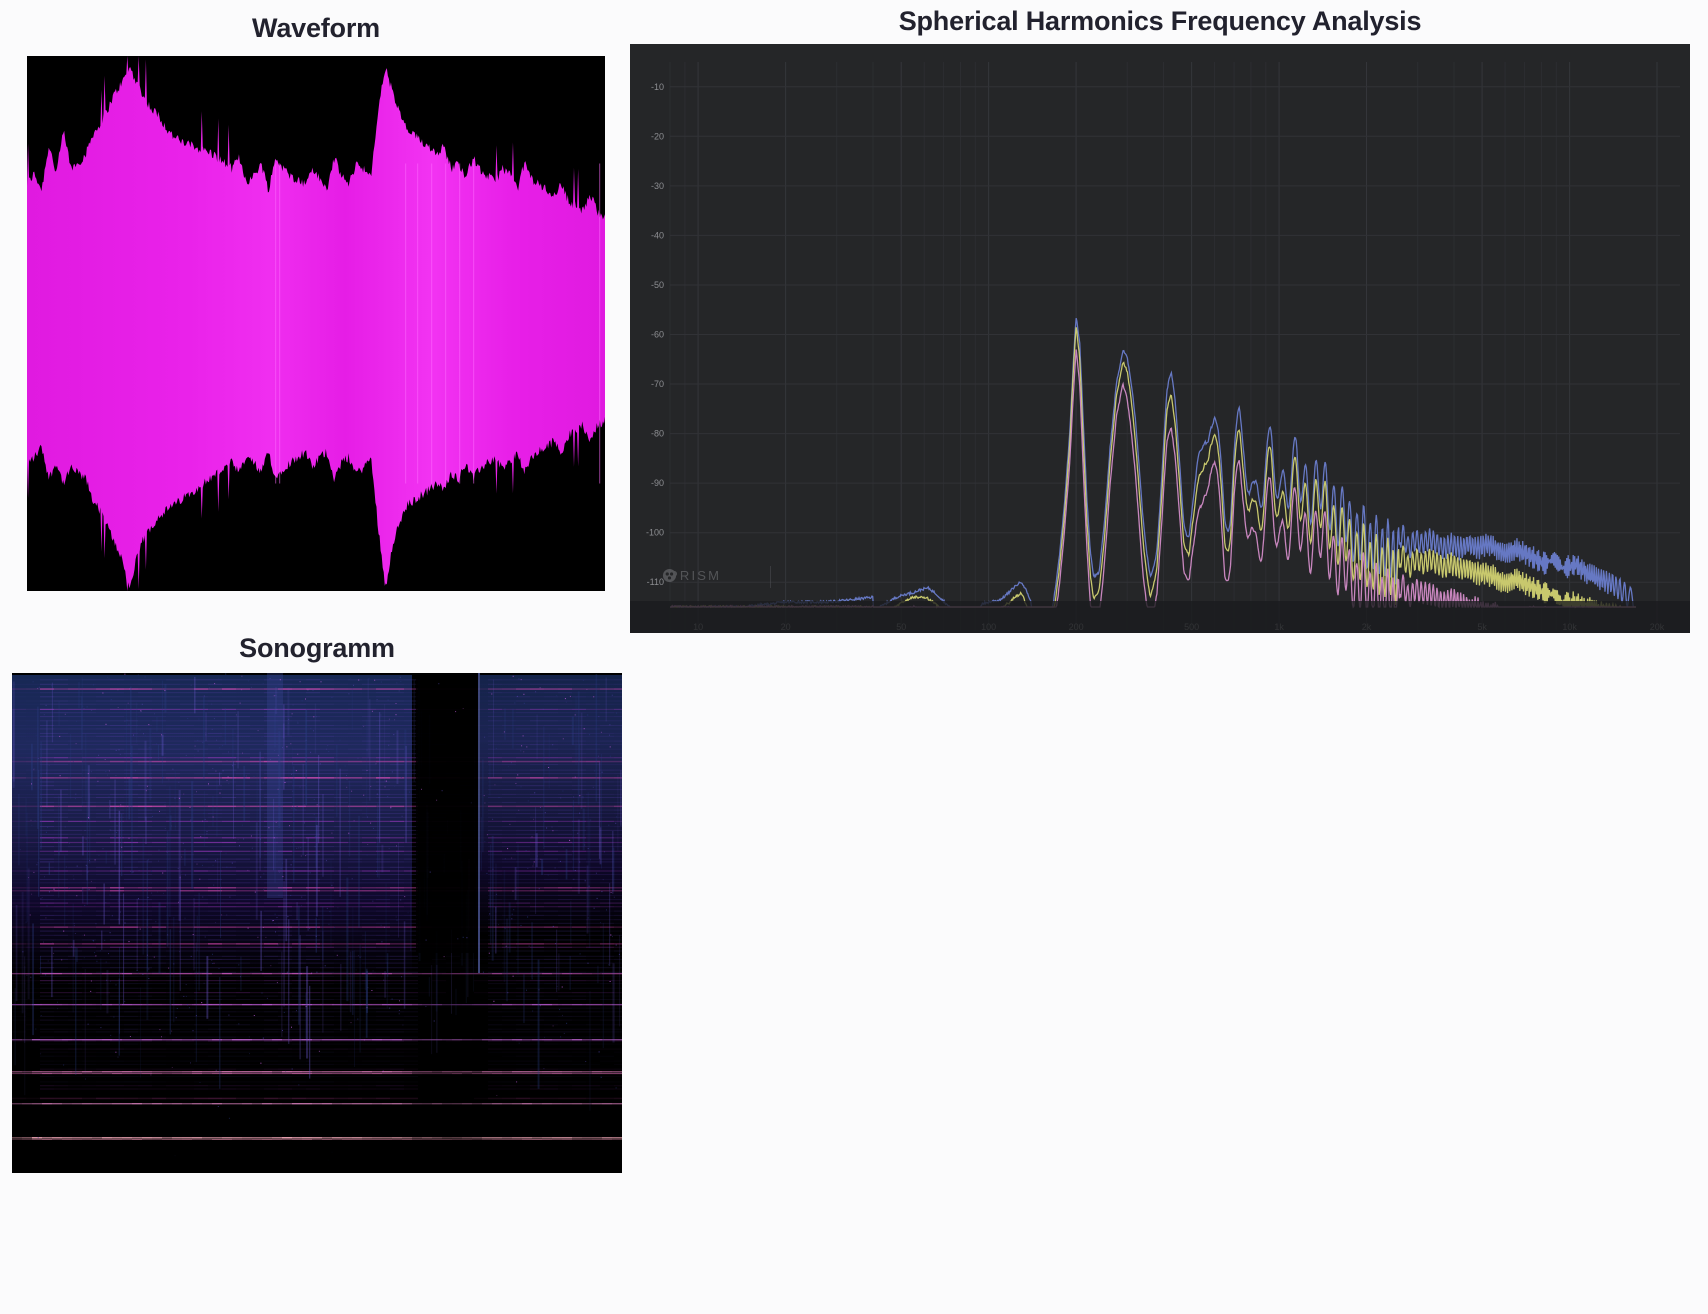  Describe the element at coordinates (1160, 21) in the screenshot. I see `spectrum-title: Spherical Harmonics Frequency Analysis` at that location.